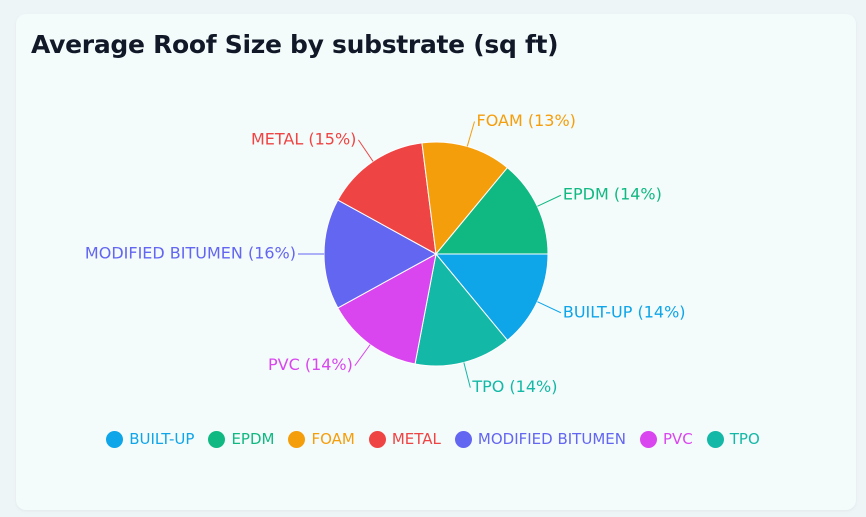 Image resolution: width=866 pixels, height=517 pixels. I want to click on leader-line-built-up, so click(549, 307).